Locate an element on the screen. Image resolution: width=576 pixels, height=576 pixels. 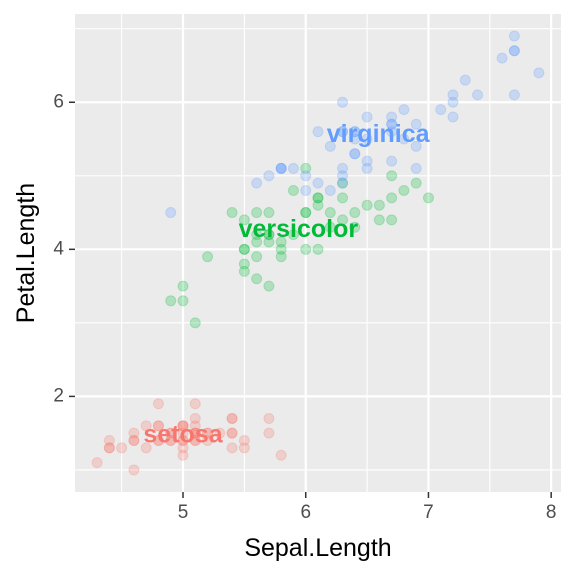
x-axis: 5 6 7 8 is located at coordinates (367, 507).